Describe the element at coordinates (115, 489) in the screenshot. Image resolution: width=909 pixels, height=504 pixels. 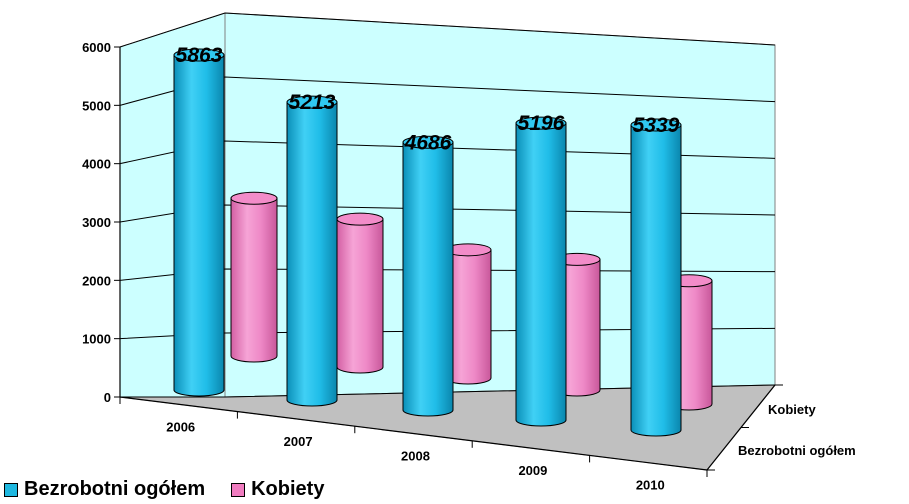
I see `legend-label-series-1: Bezrobotni ogółem` at that location.